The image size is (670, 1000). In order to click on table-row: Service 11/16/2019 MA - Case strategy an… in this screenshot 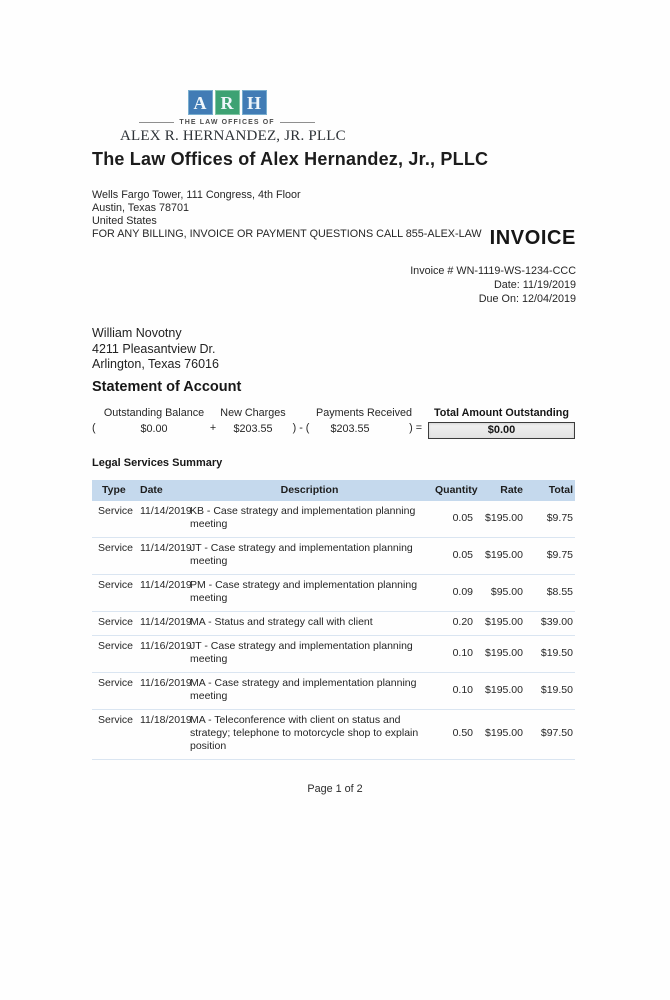, I will do `click(333, 691)`.